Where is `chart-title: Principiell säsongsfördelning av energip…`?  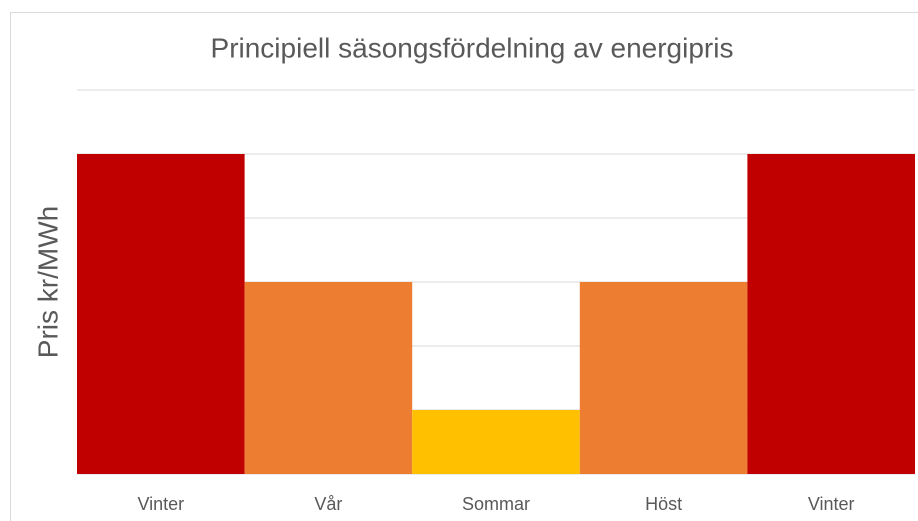 chart-title: Principiell säsongsfördelning av energip… is located at coordinates (472, 47).